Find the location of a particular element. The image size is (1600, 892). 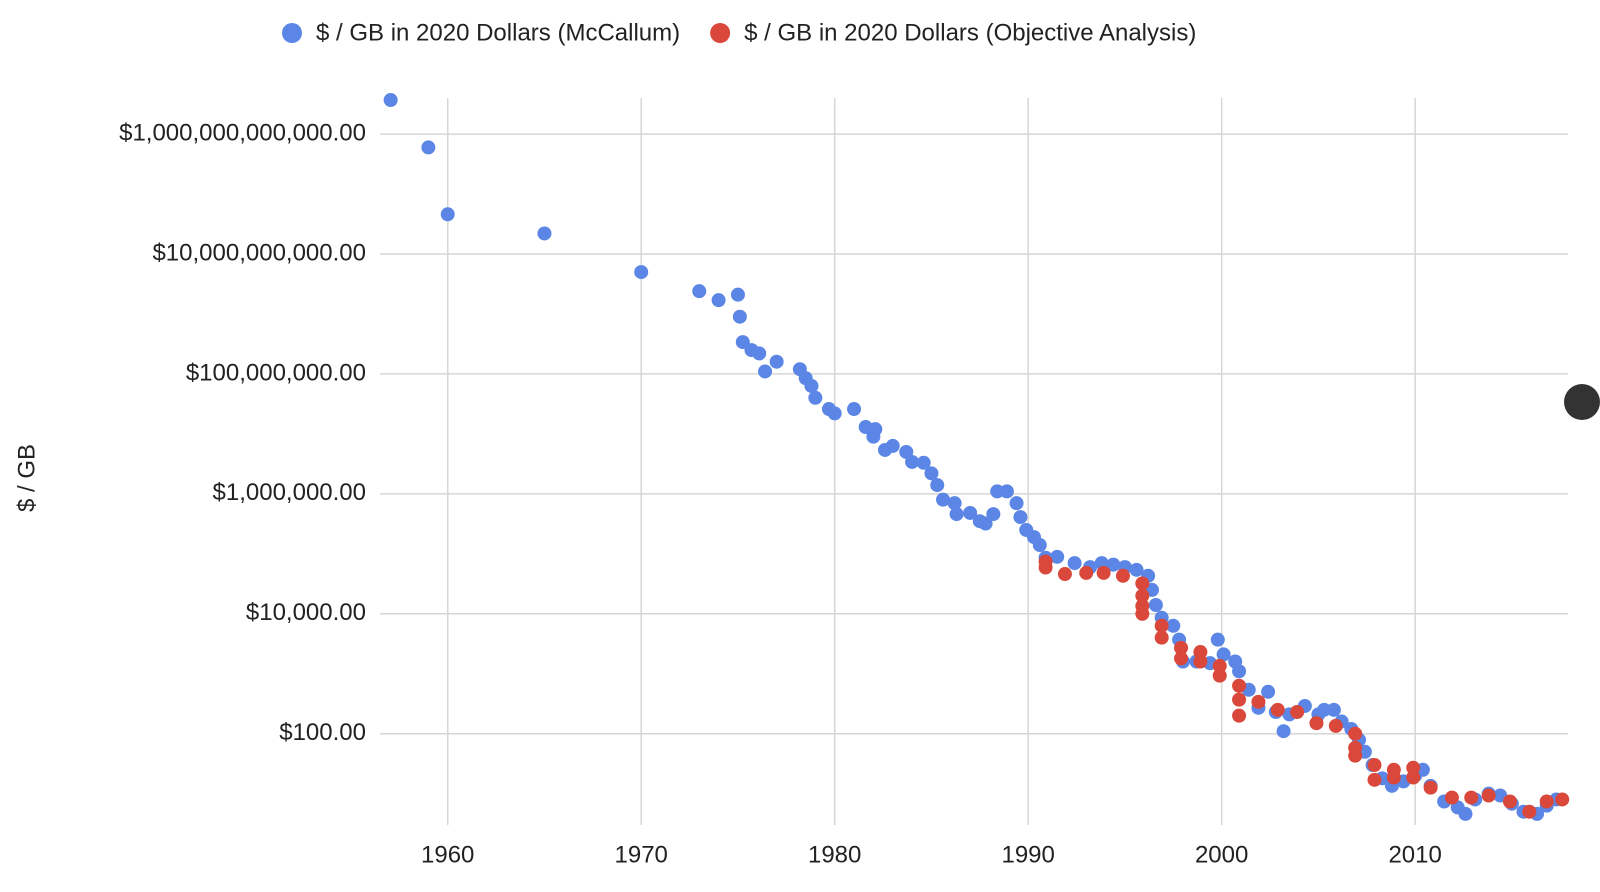

series is located at coordinates (1304, 686).